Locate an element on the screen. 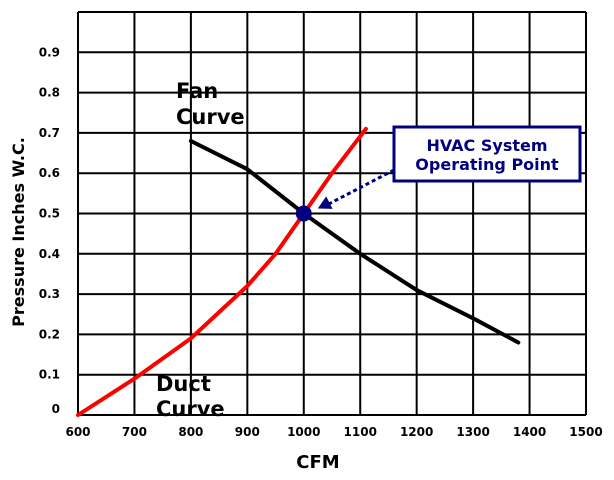 This screenshot has height=480, width=614. y-tick-label: 0.2 is located at coordinates (49, 334).